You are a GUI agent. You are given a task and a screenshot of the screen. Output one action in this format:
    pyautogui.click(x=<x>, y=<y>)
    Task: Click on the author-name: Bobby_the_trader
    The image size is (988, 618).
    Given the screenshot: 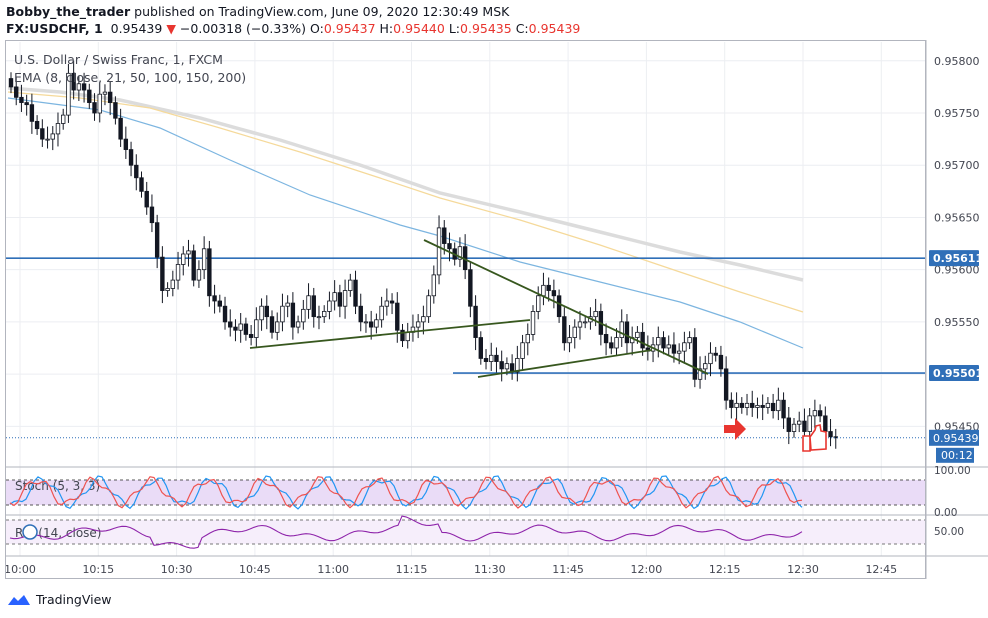 What is the action you would take?
    pyautogui.click(x=68, y=11)
    